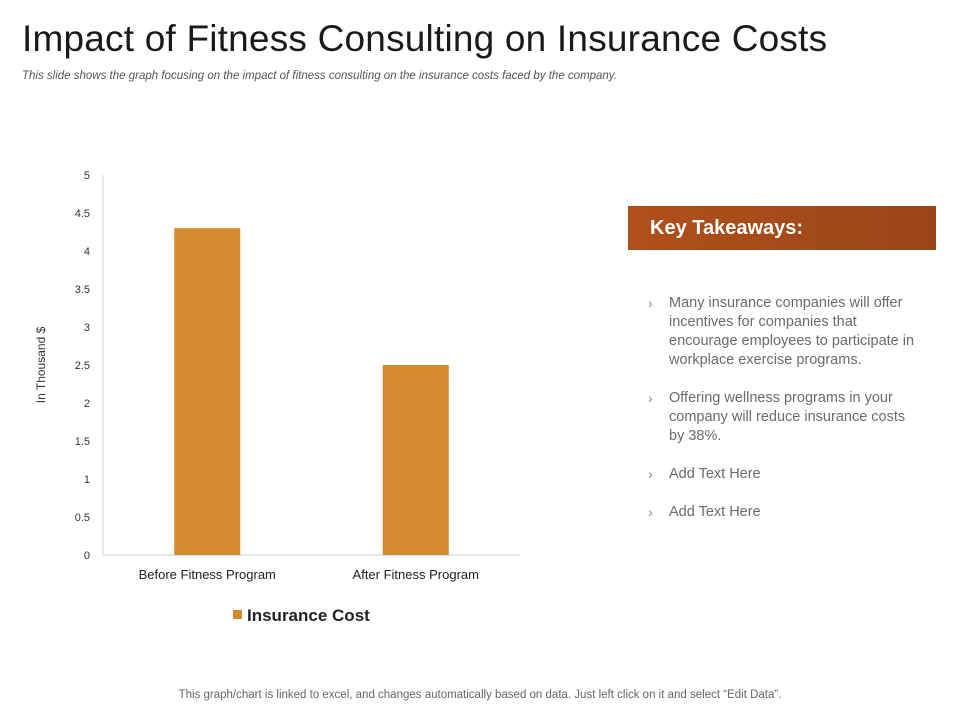 Image resolution: width=960 pixels, height=720 pixels. I want to click on legend-label: Insurance Cost, so click(308, 615).